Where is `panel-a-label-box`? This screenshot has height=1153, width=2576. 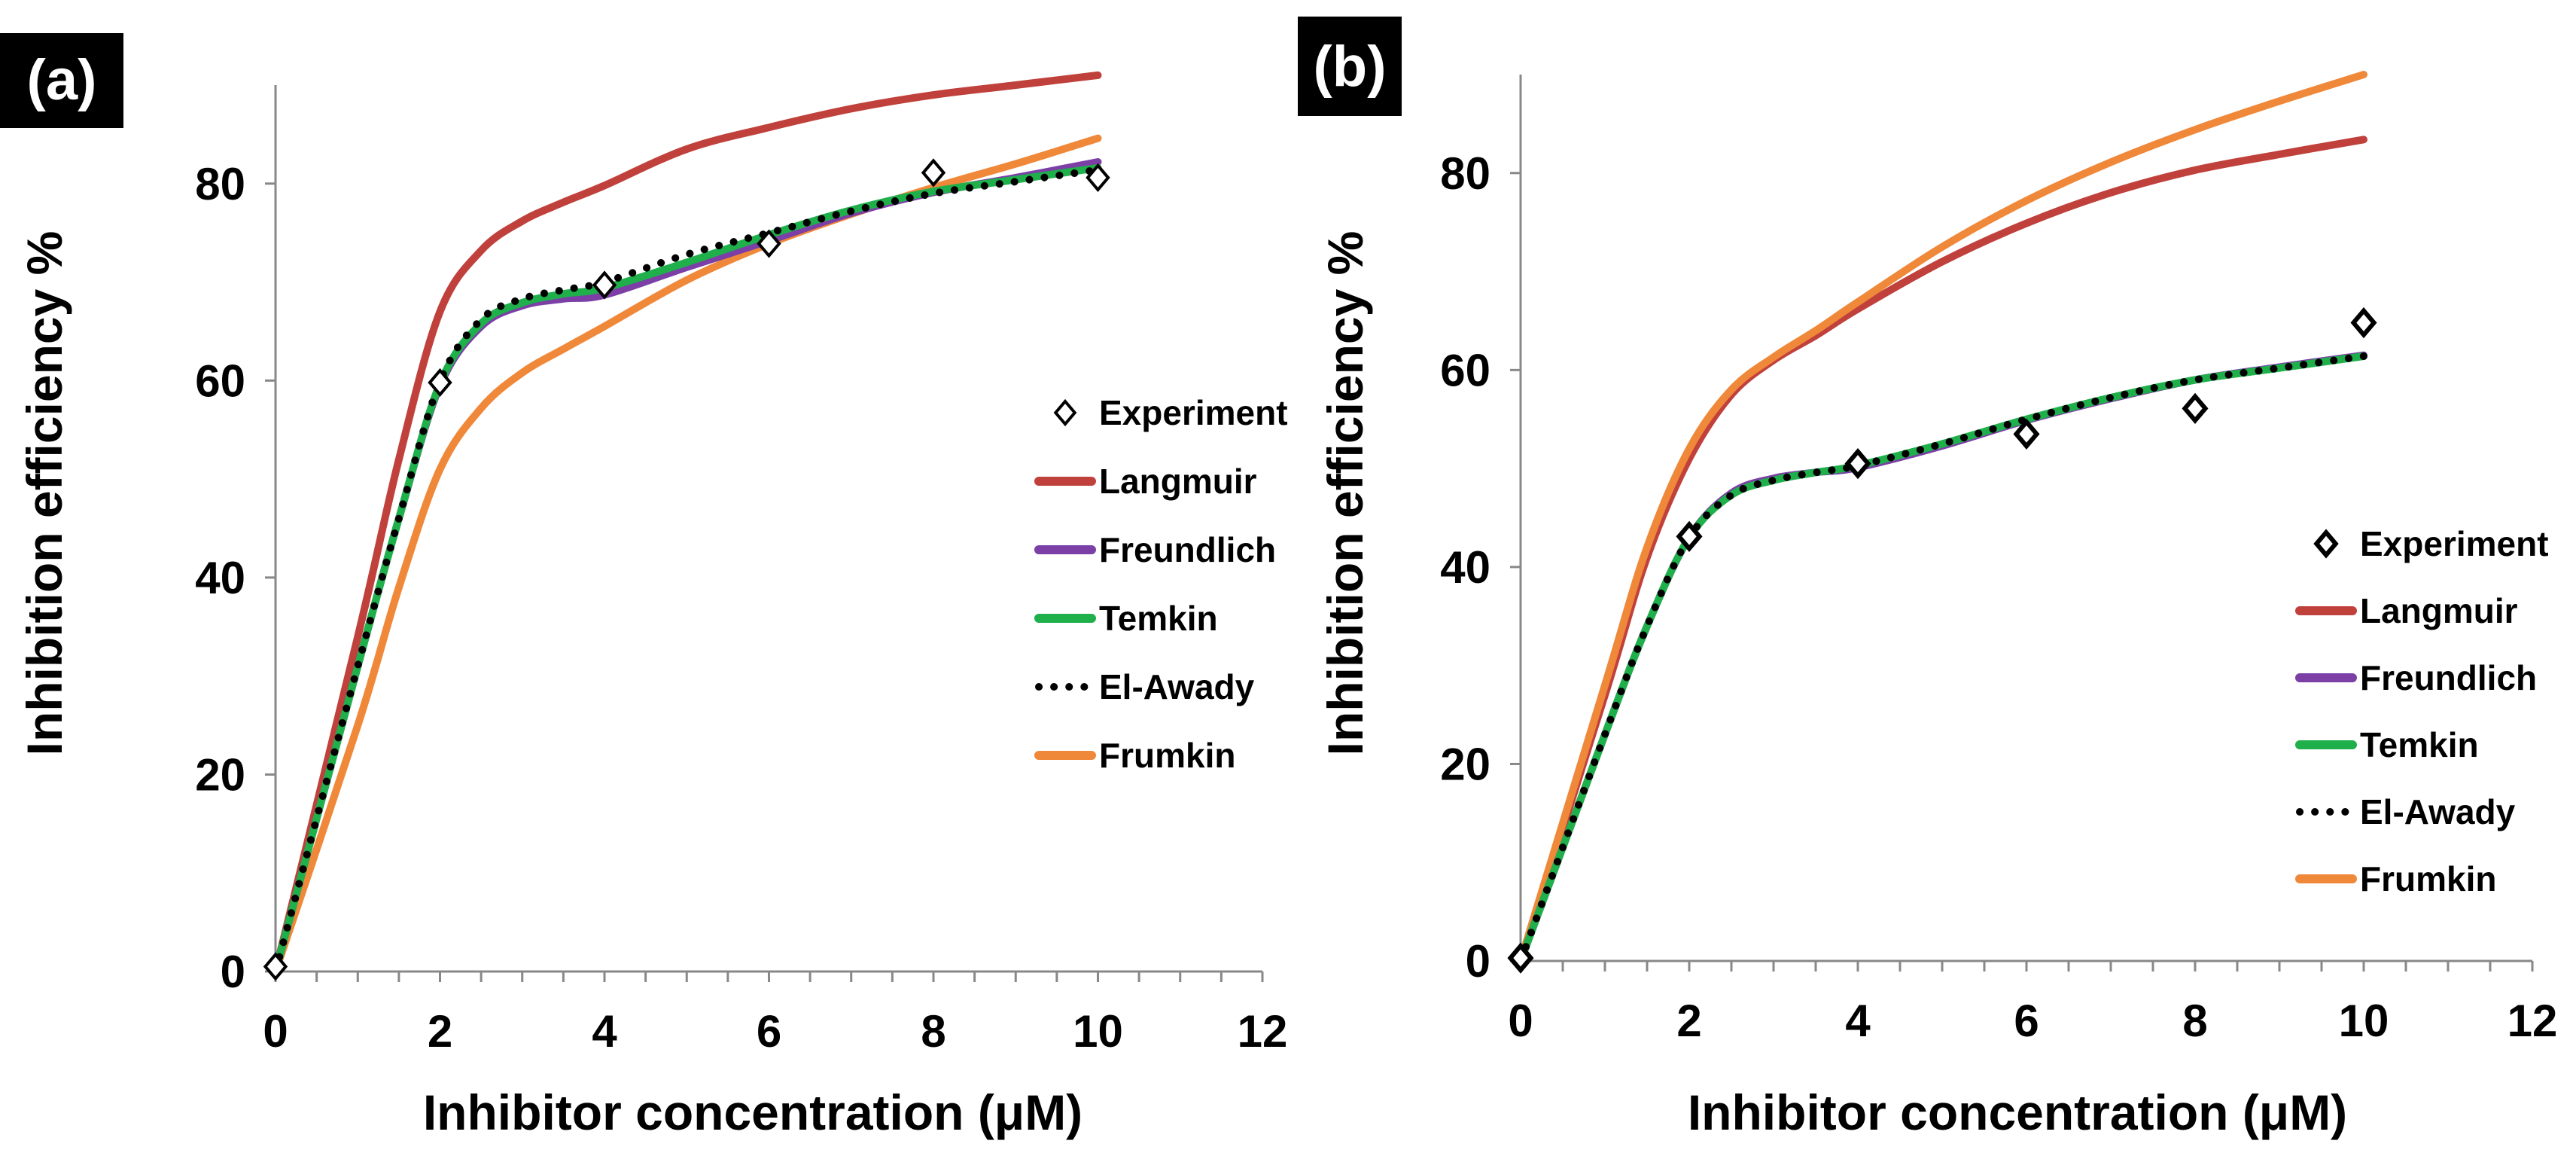
panel-a-label-box is located at coordinates (62, 81).